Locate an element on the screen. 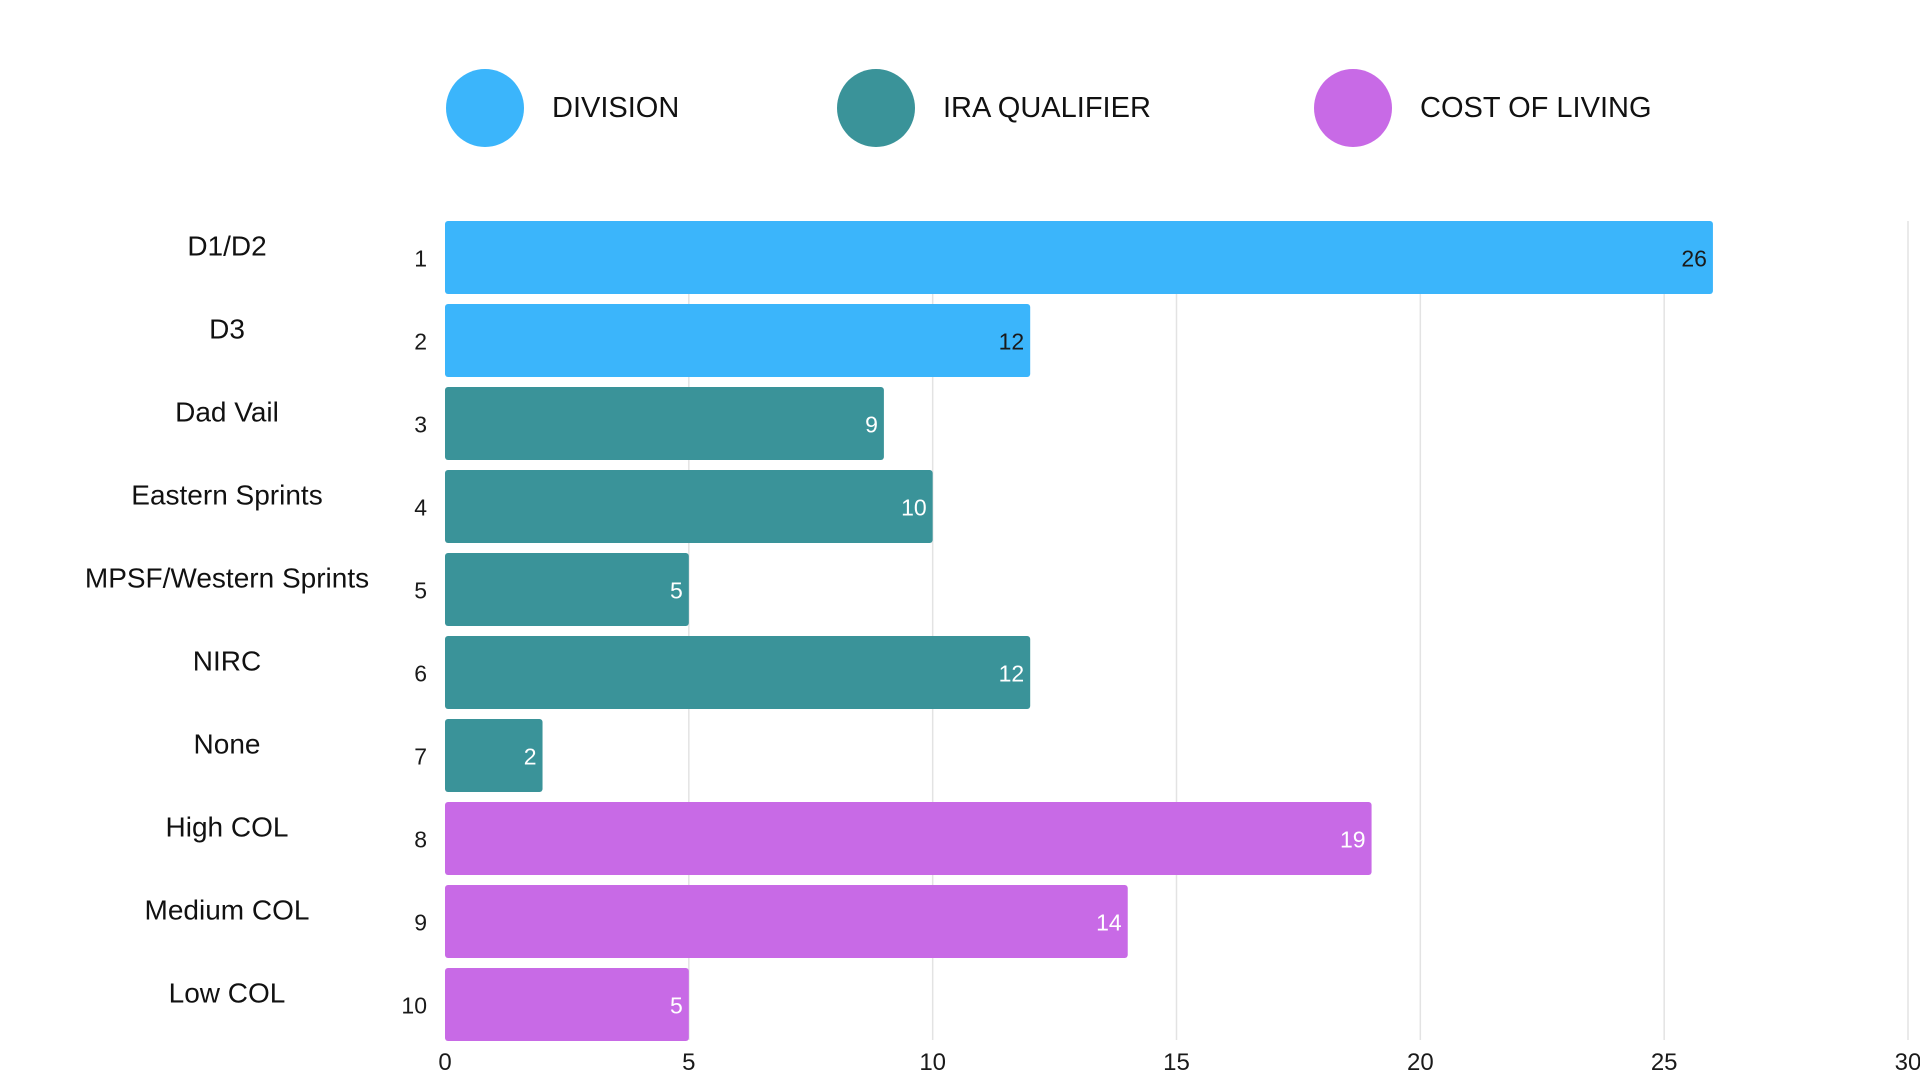  category-label: High COL is located at coordinates (227, 827).